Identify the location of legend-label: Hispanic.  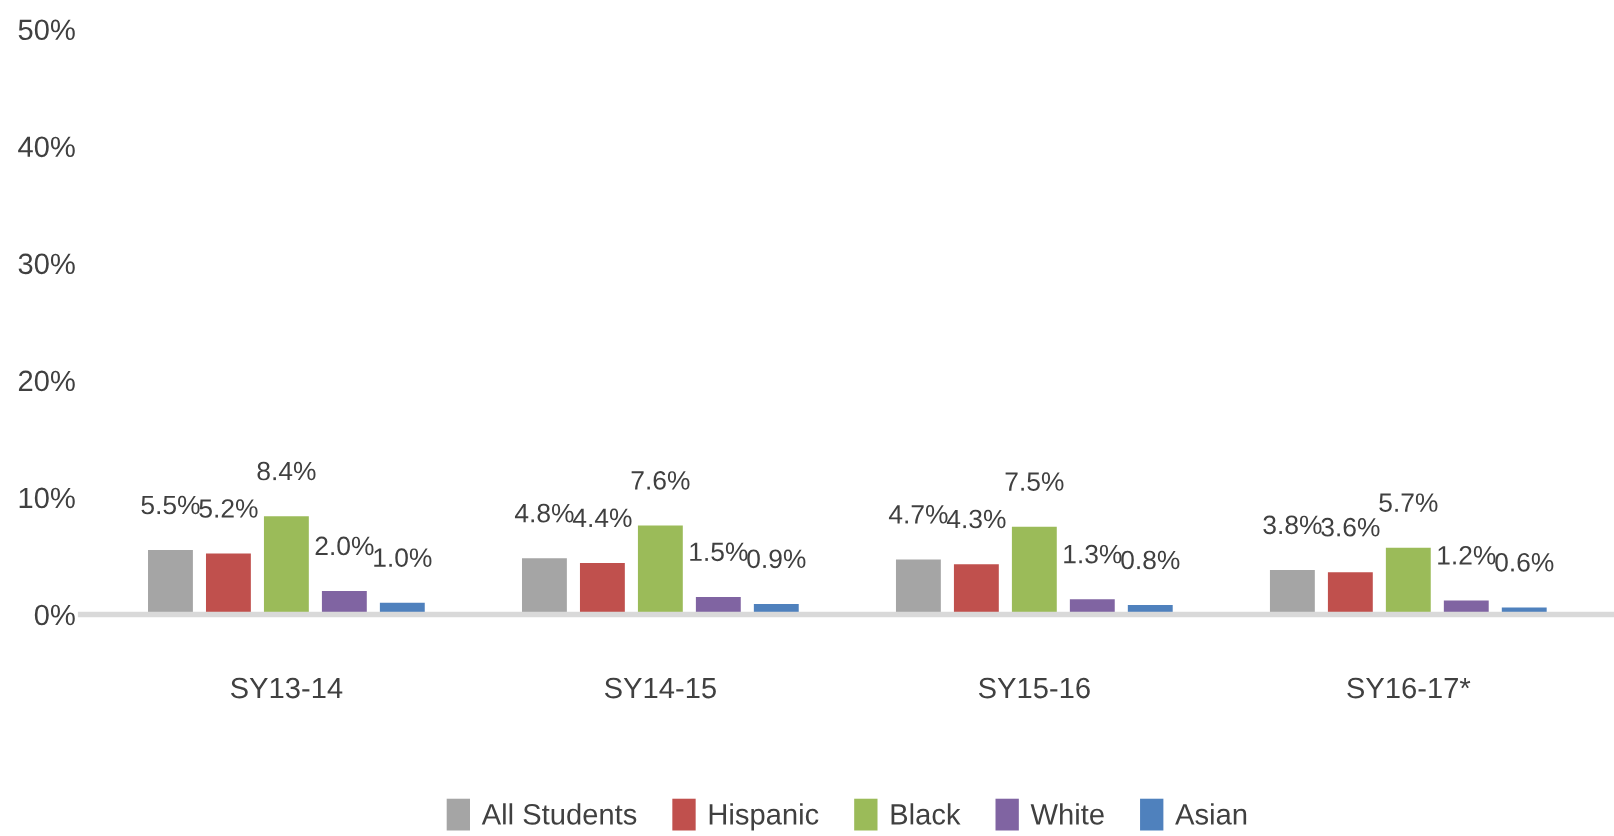
(764, 817).